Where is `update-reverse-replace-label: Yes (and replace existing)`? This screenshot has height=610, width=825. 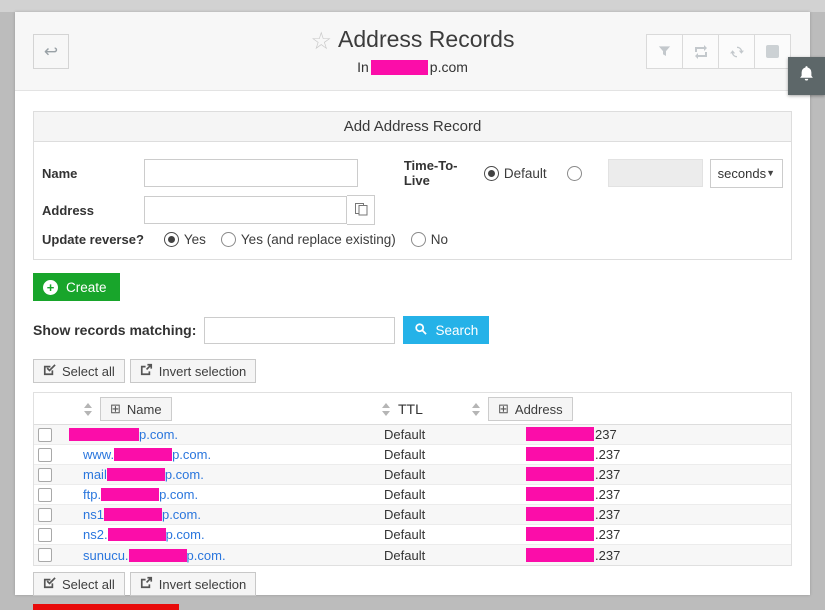
update-reverse-replace-label: Yes (and replace existing) is located at coordinates (318, 239).